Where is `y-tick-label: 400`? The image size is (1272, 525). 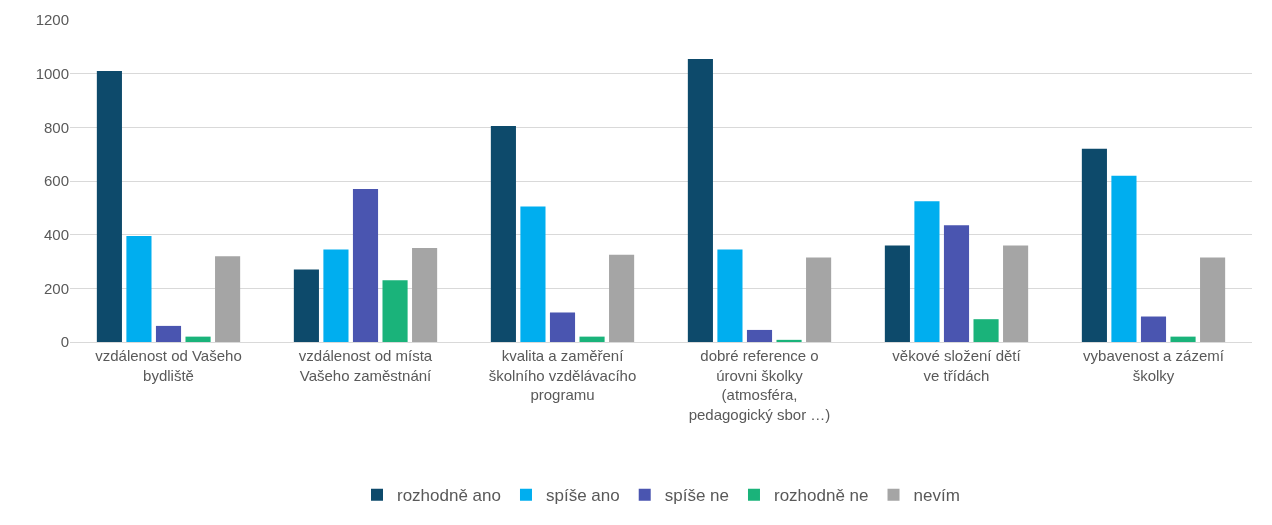
y-tick-label: 400 is located at coordinates (56, 234).